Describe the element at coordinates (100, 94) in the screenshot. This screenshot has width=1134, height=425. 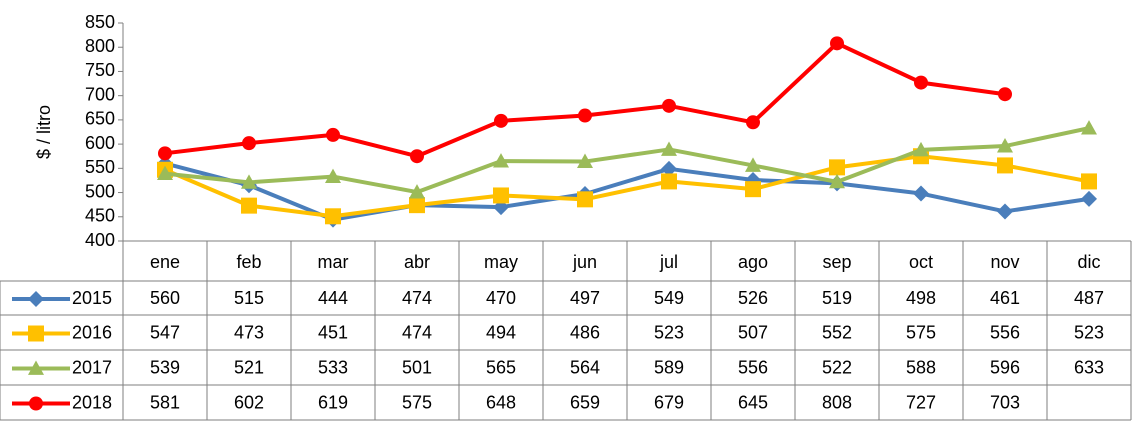
I see `y-tick-label: 700` at that location.